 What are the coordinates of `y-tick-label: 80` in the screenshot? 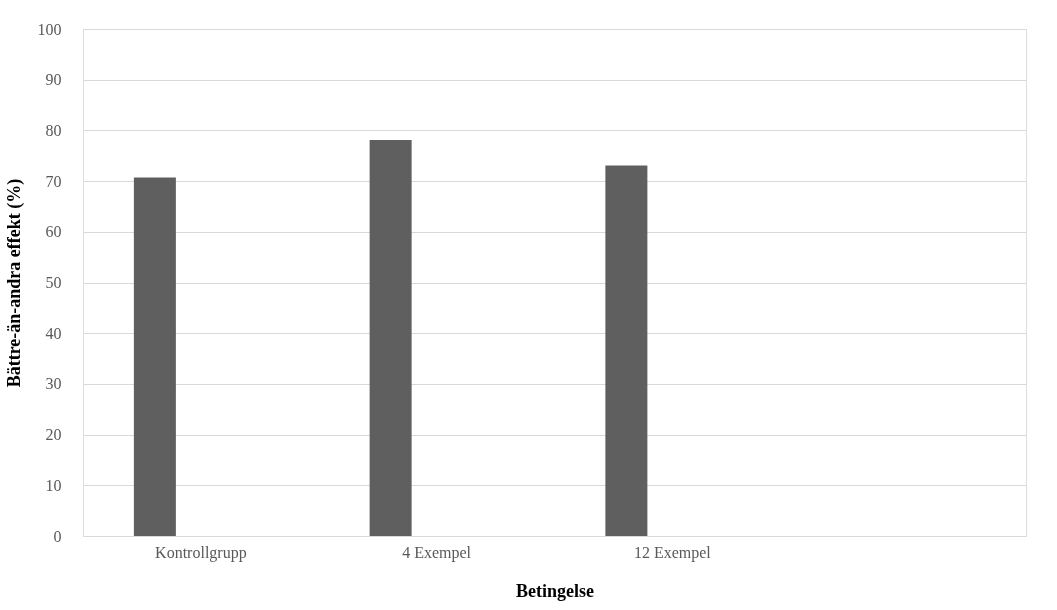 It's located at (53, 130).